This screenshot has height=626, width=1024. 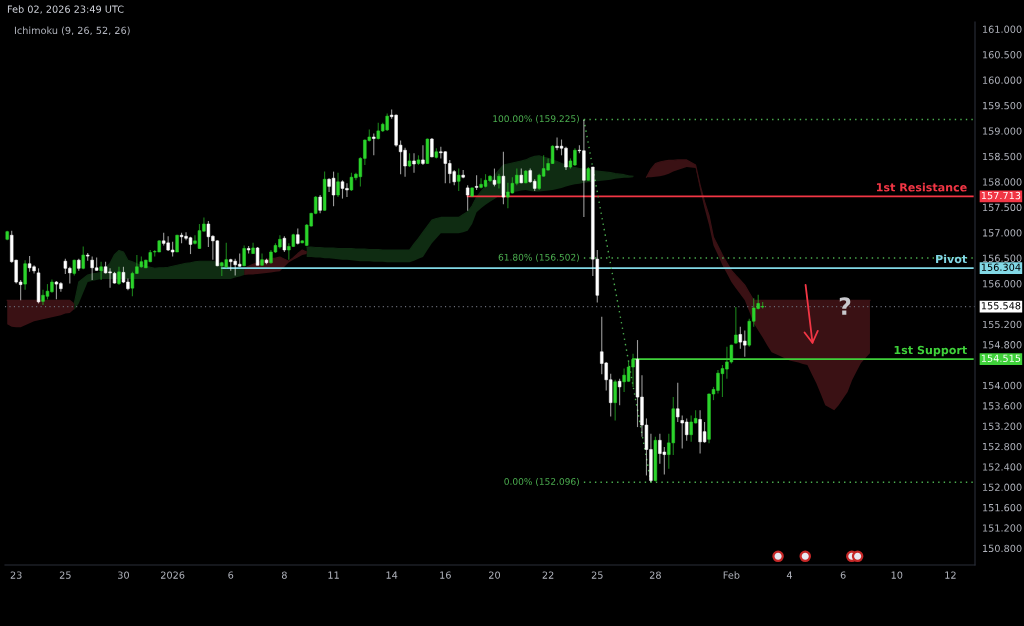 I want to click on y-tick-label: 157.500, so click(x=1002, y=207).